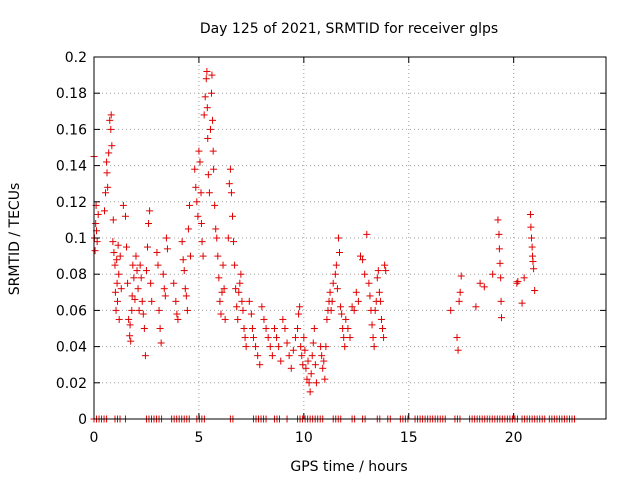  What do you see at coordinates (71, 130) in the screenshot?
I see `y-tick-label: 0.16` at bounding box center [71, 130].